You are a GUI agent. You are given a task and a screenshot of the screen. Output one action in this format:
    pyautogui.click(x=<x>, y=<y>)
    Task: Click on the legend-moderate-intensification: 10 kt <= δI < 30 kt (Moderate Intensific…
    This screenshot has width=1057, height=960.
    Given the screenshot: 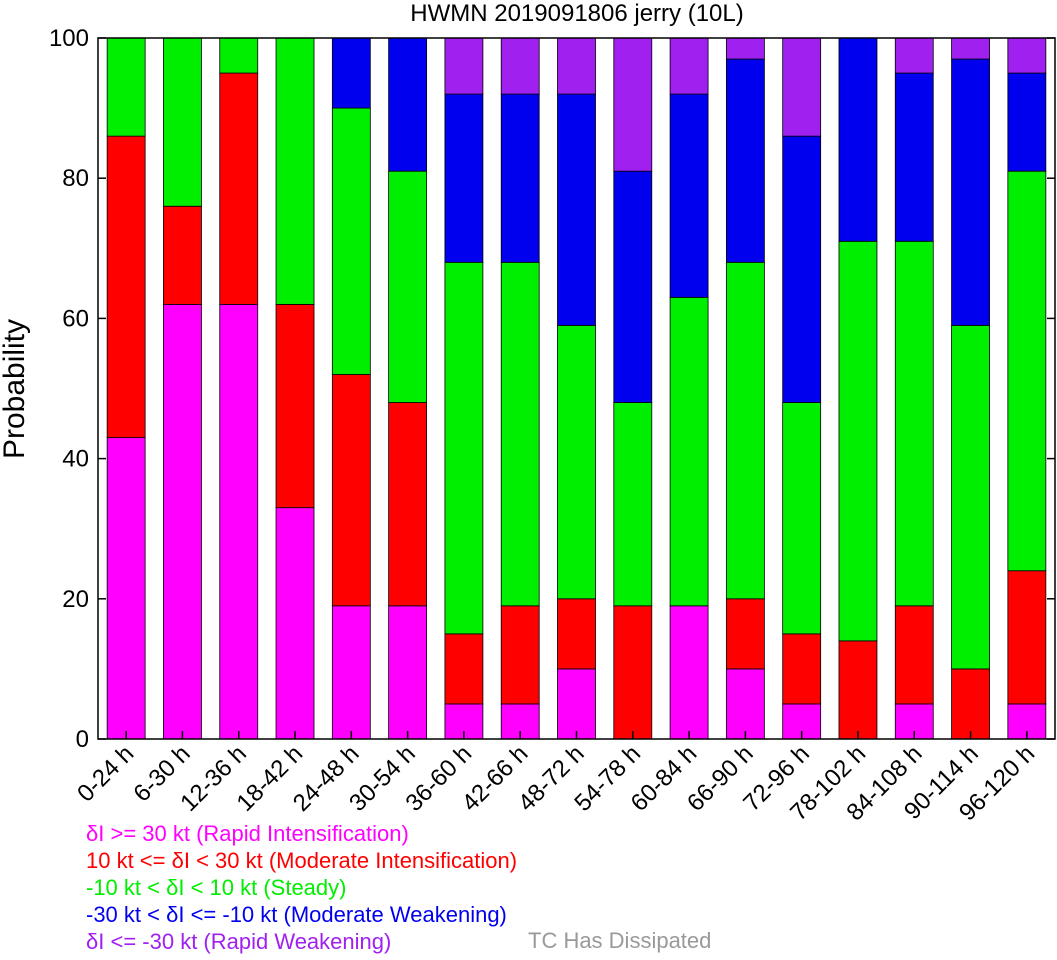 What is the action you would take?
    pyautogui.click(x=302, y=860)
    